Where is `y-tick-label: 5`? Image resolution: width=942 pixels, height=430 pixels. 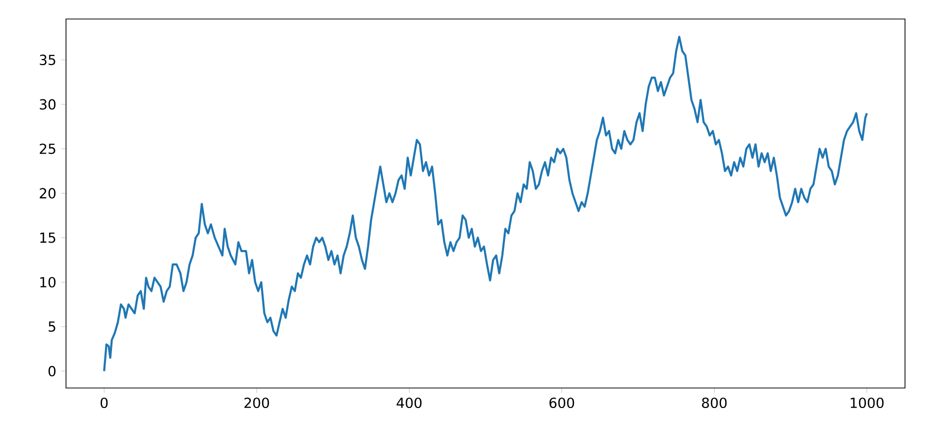 y-tick-label: 5 is located at coordinates (52, 327).